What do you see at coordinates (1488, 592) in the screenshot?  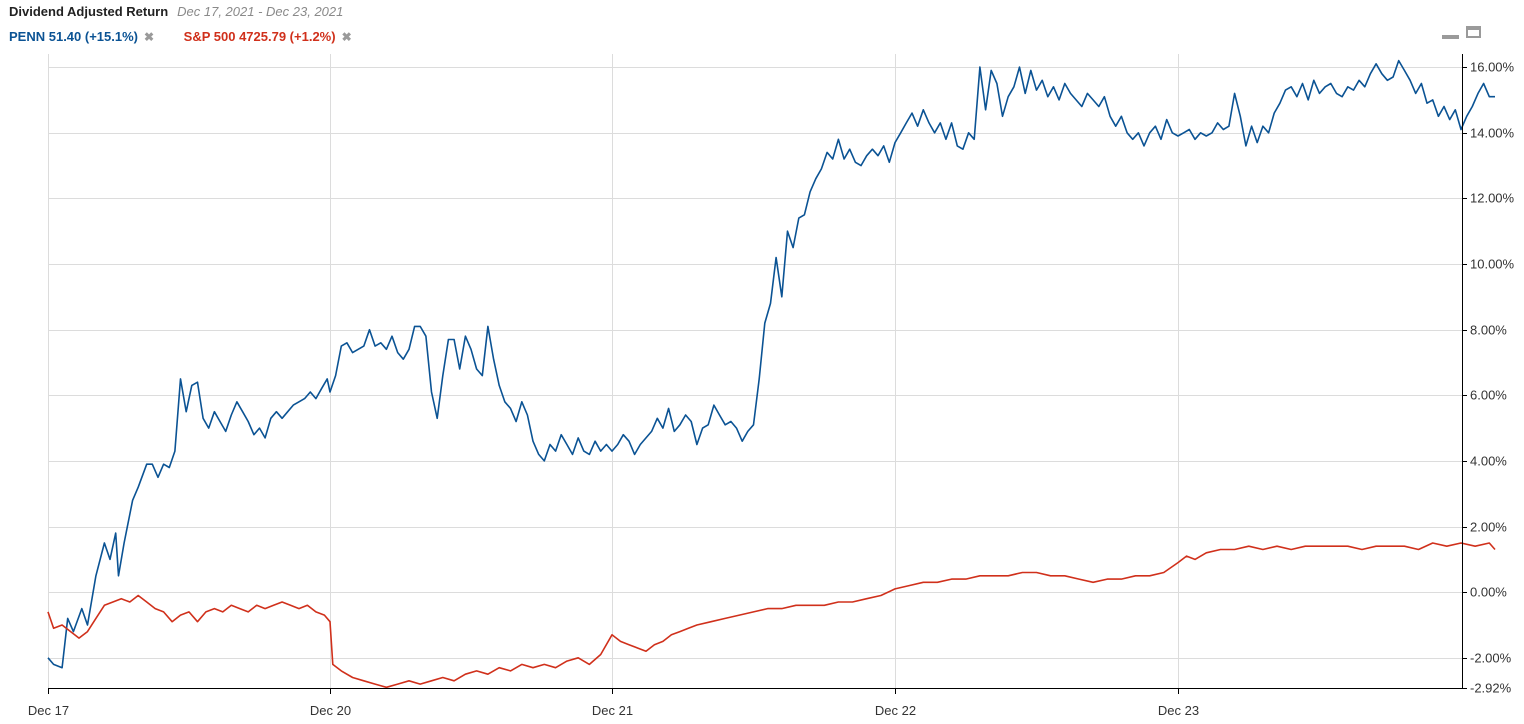 I see `y-tick-label: 0.00%` at bounding box center [1488, 592].